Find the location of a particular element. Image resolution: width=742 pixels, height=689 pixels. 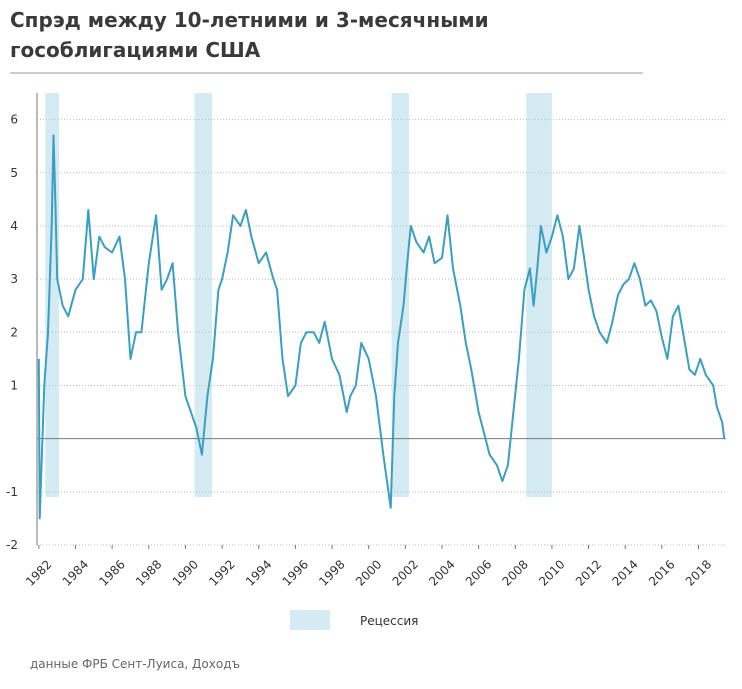

y-tick-label: 2 is located at coordinates (14, 332).